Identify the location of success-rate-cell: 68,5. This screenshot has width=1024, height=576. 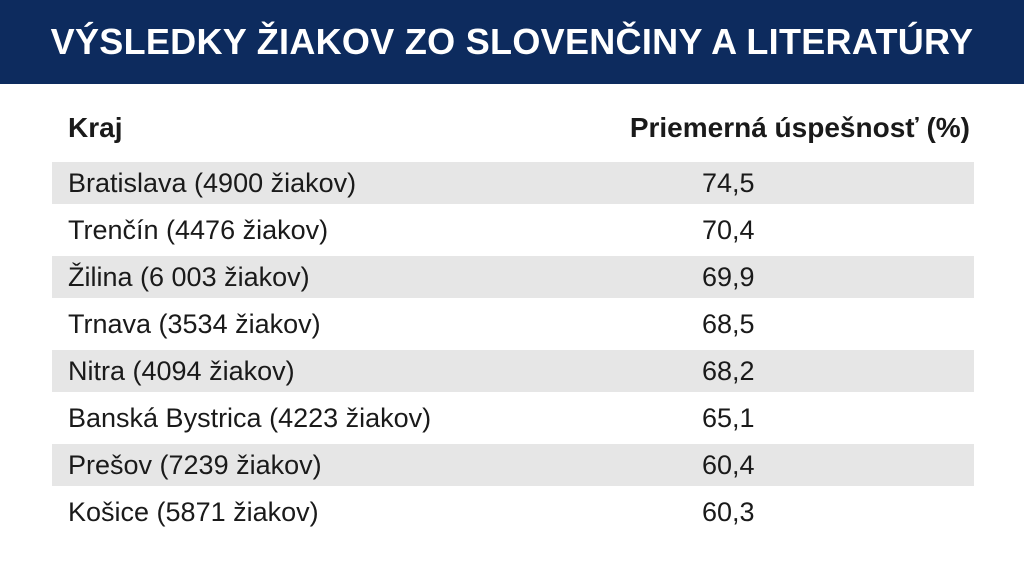
(728, 324).